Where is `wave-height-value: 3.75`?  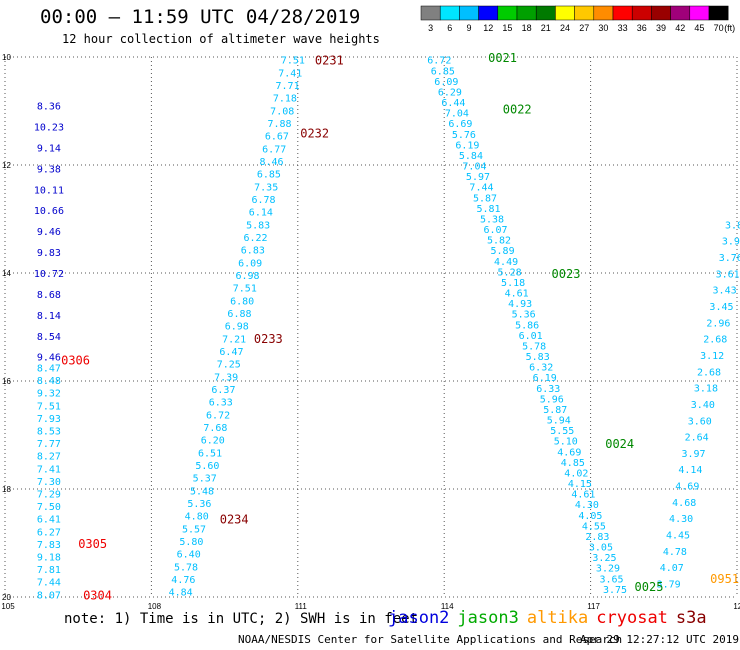 wave-height-value: 3.75 is located at coordinates (615, 590).